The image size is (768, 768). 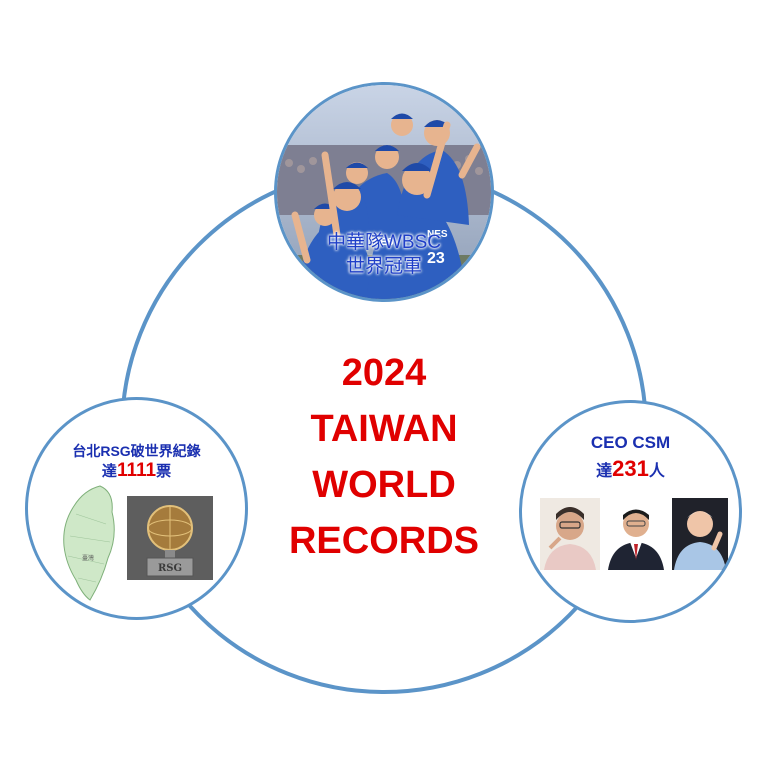 I want to click on node-wbsc-champions: NES NES 23 中華隊WBSC 世界冠軍, so click(x=384, y=192).